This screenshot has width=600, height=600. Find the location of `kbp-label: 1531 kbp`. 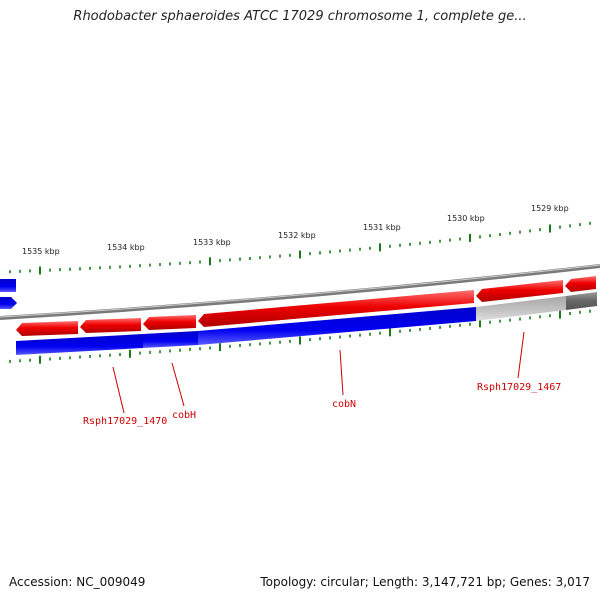

kbp-label: 1531 kbp is located at coordinates (382, 227).